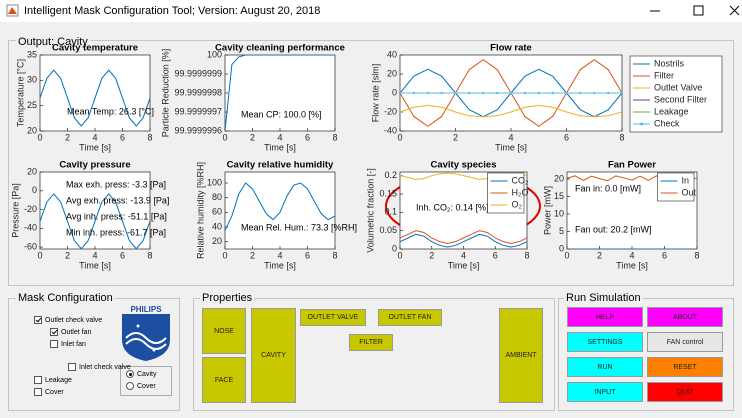 Image resolution: width=742 pixels, height=418 pixels. Describe the element at coordinates (373, 10) in the screenshot. I see `title-bar-icons` at that location.